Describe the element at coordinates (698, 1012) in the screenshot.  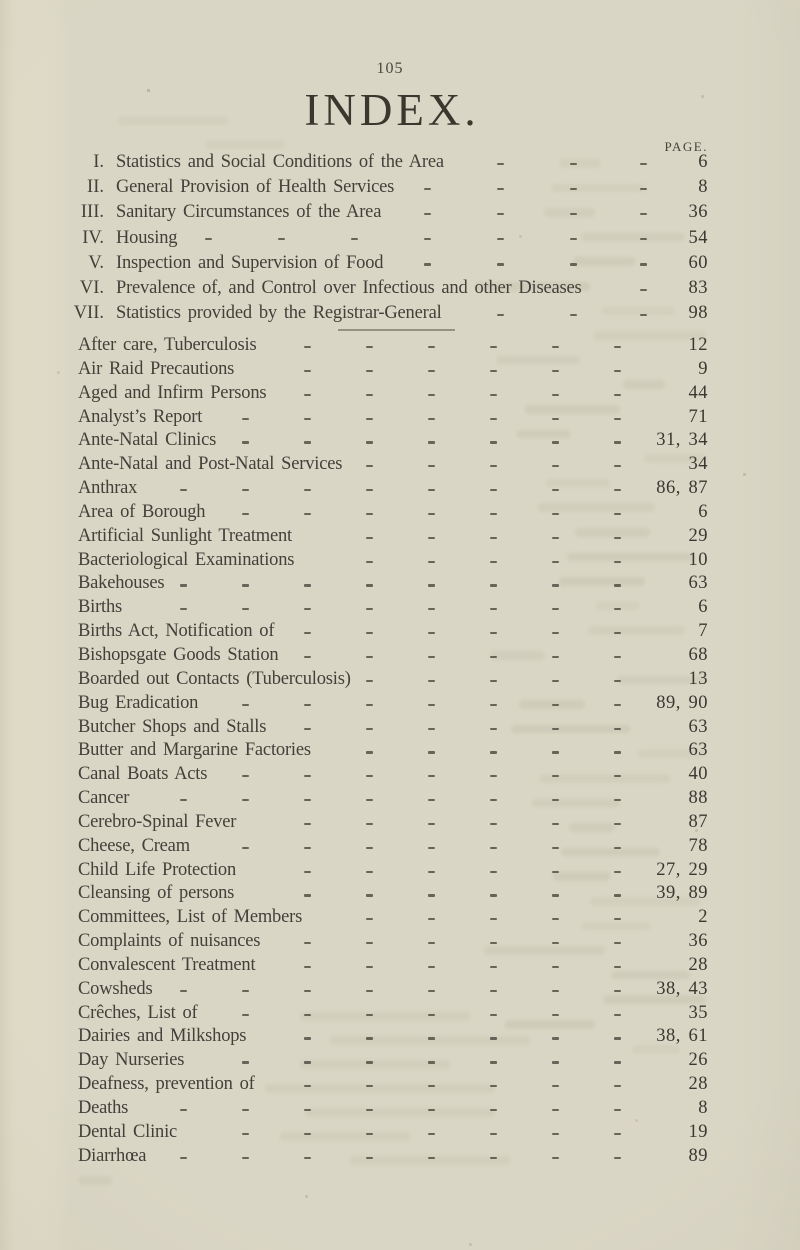
I see `entry-page-number: 35` at that location.